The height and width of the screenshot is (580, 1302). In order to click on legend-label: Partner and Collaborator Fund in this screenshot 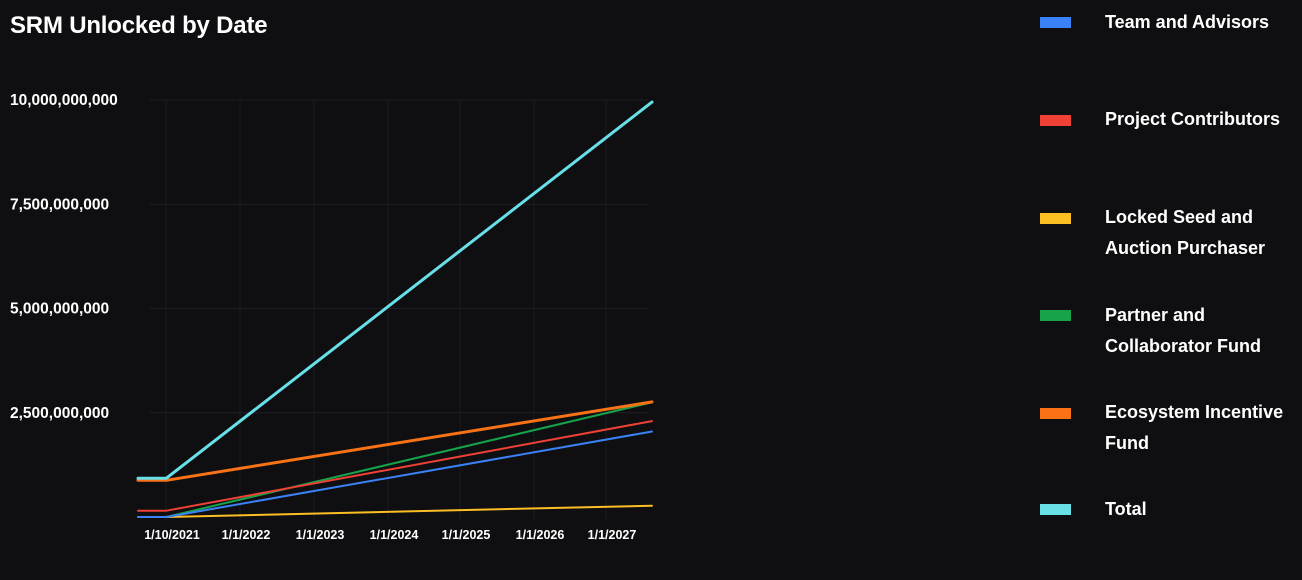, I will do `click(1183, 330)`.